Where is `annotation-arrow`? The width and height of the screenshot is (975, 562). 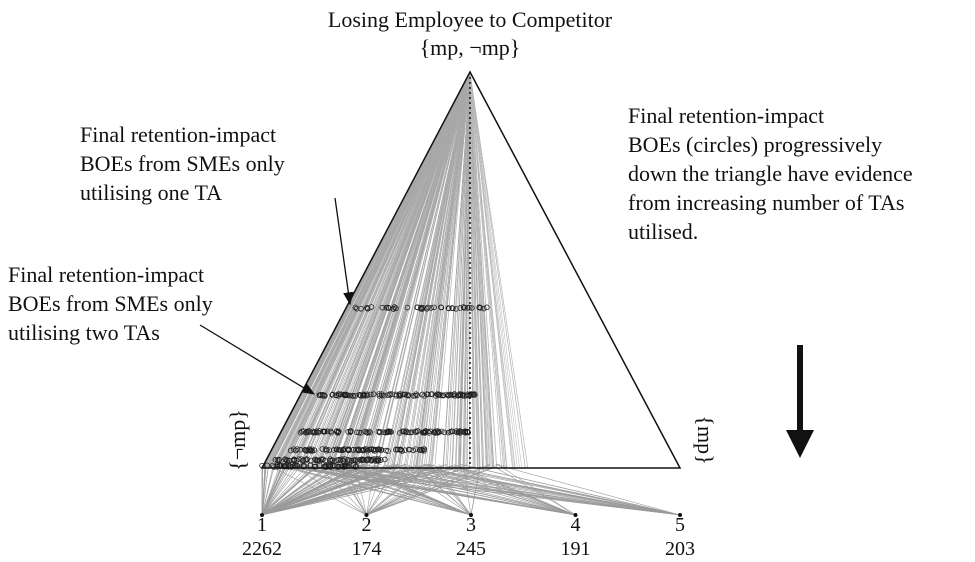
annotation-arrow is located at coordinates (344, 251).